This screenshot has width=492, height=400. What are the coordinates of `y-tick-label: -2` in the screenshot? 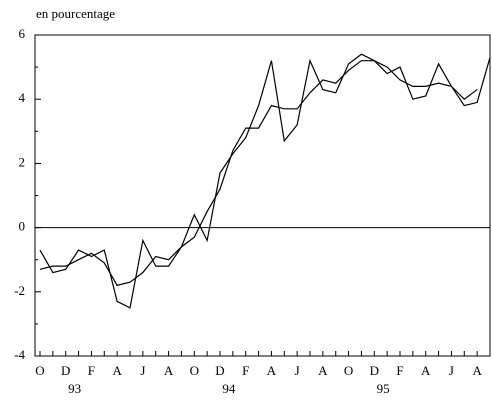 It's located at (19, 290).